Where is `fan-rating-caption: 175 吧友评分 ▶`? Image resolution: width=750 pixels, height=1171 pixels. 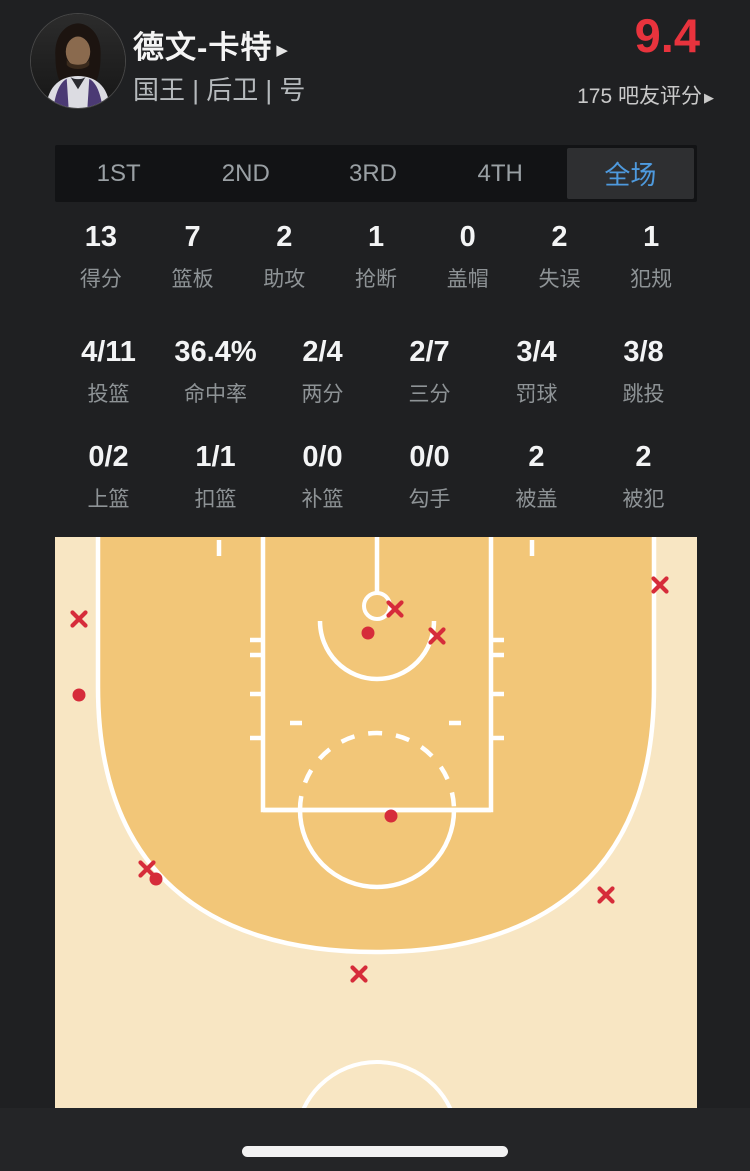 fan-rating-caption: 175 吧友评分 ▶ is located at coordinates (645, 95).